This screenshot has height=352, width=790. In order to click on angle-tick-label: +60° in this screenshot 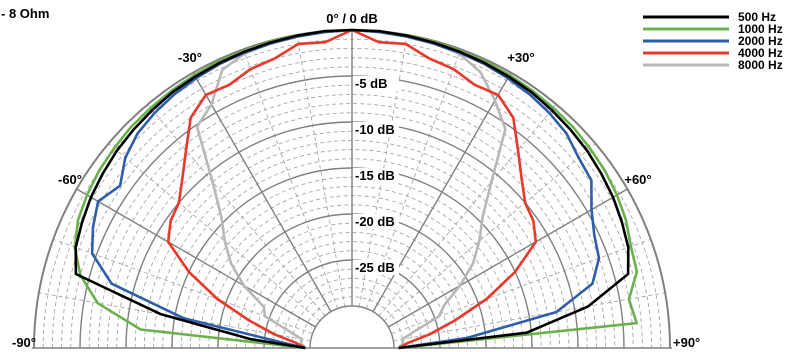, I will do `click(637, 179)`.